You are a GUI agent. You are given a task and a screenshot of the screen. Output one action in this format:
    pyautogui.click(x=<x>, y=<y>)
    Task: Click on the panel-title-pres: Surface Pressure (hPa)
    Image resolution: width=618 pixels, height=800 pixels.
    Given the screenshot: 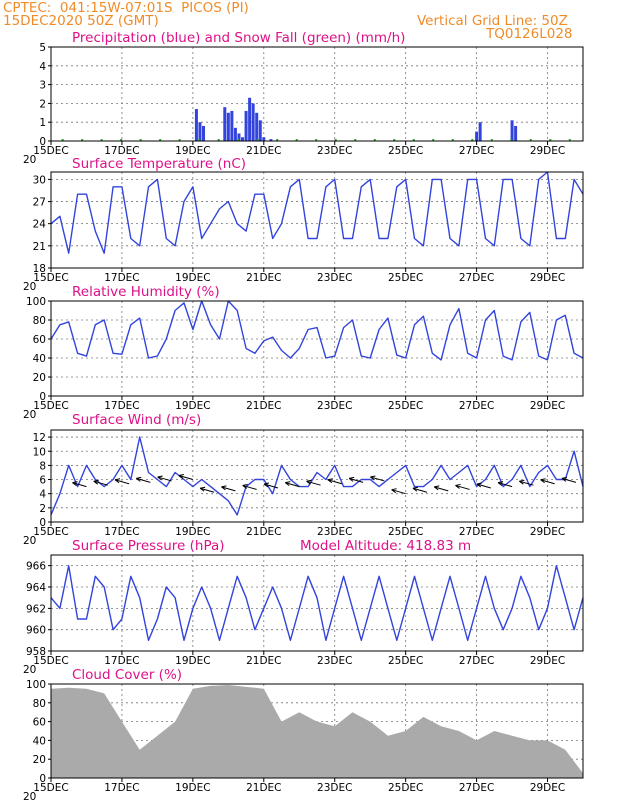 What is the action you would take?
    pyautogui.click(x=148, y=546)
    